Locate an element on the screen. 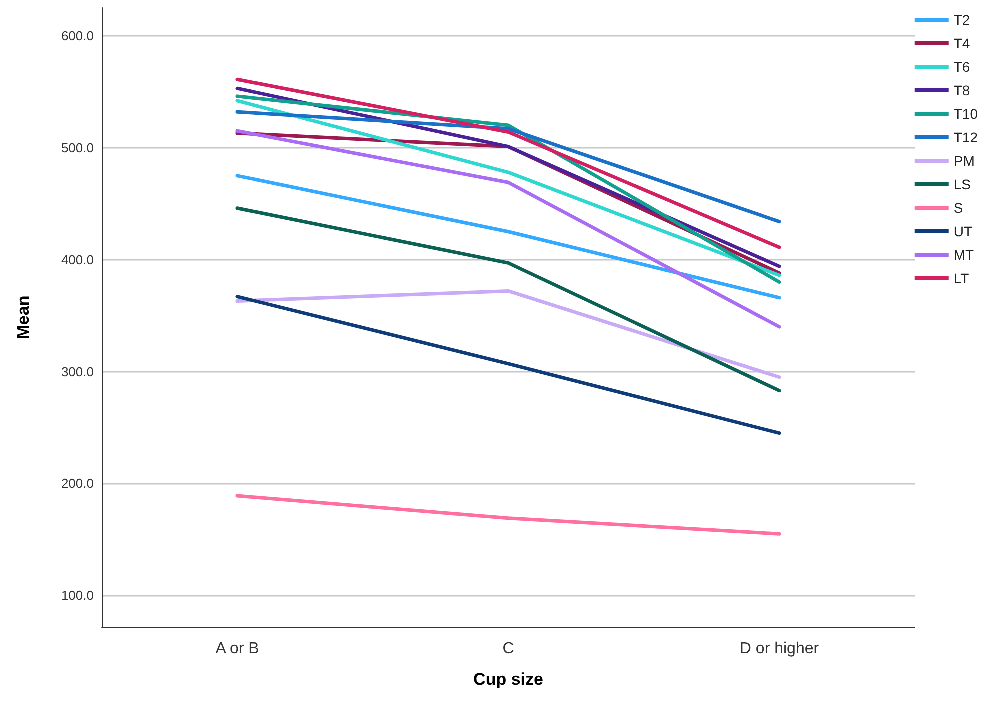 The width and height of the screenshot is (991, 711). legend-label: LT is located at coordinates (962, 278).